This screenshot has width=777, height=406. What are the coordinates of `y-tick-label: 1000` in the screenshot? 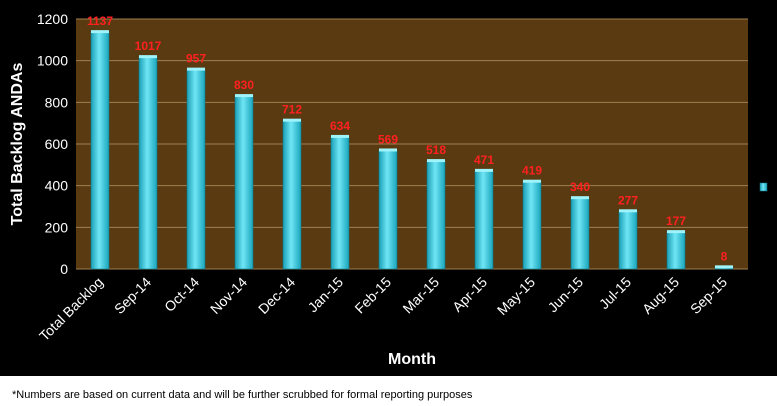 It's located at (52, 61).